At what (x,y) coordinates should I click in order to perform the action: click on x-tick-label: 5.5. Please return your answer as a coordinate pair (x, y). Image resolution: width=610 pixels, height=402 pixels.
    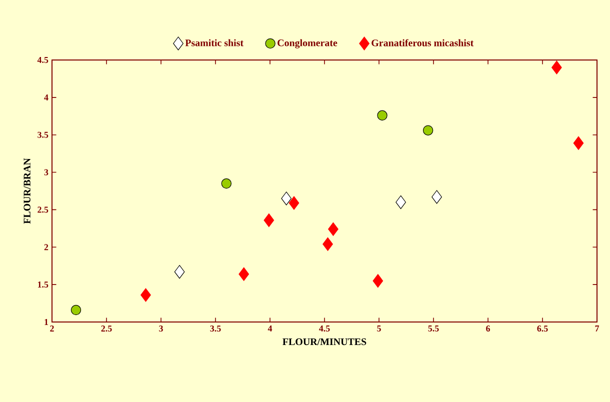
    Looking at the image, I should click on (433, 329).